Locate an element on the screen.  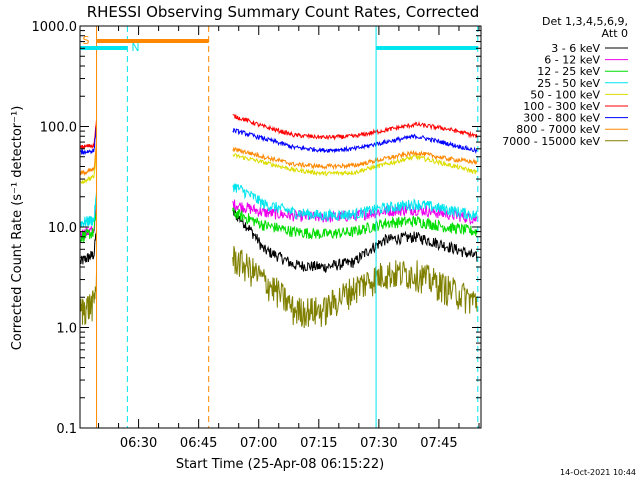
x-tick-label: 06:30 is located at coordinates (138, 443).